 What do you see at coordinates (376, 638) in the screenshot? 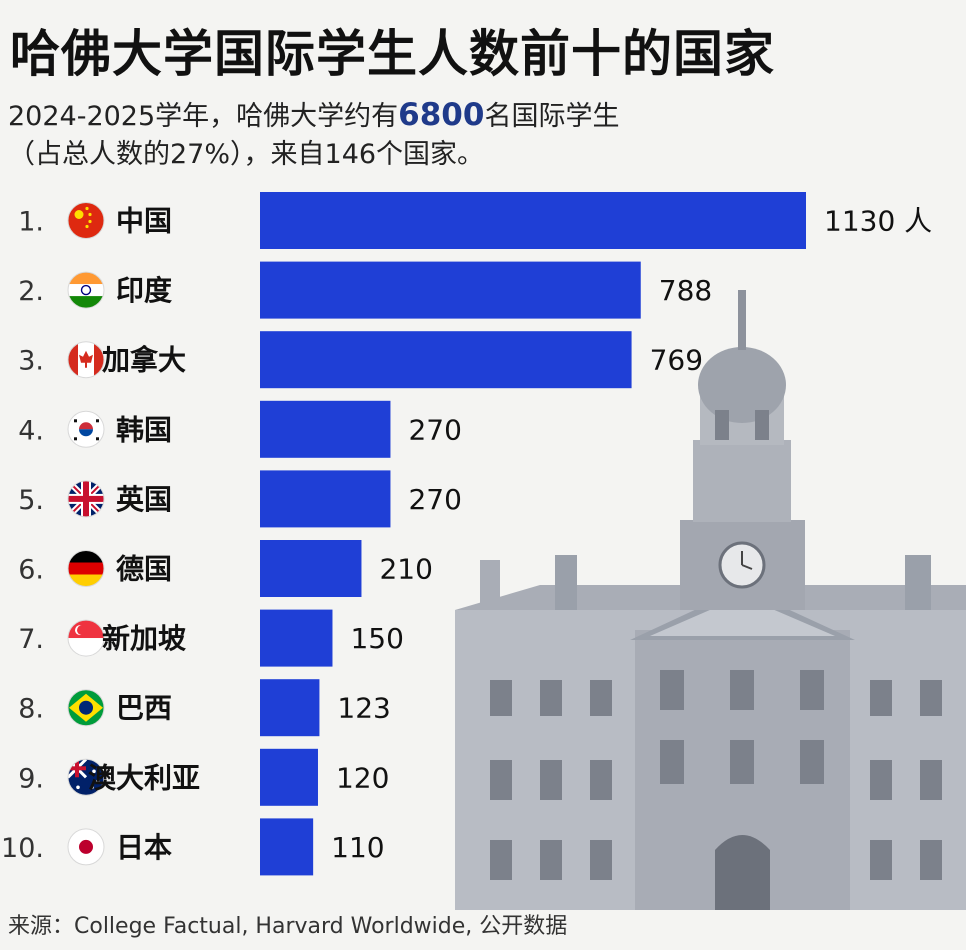
I see `value-label: 150` at bounding box center [376, 638].